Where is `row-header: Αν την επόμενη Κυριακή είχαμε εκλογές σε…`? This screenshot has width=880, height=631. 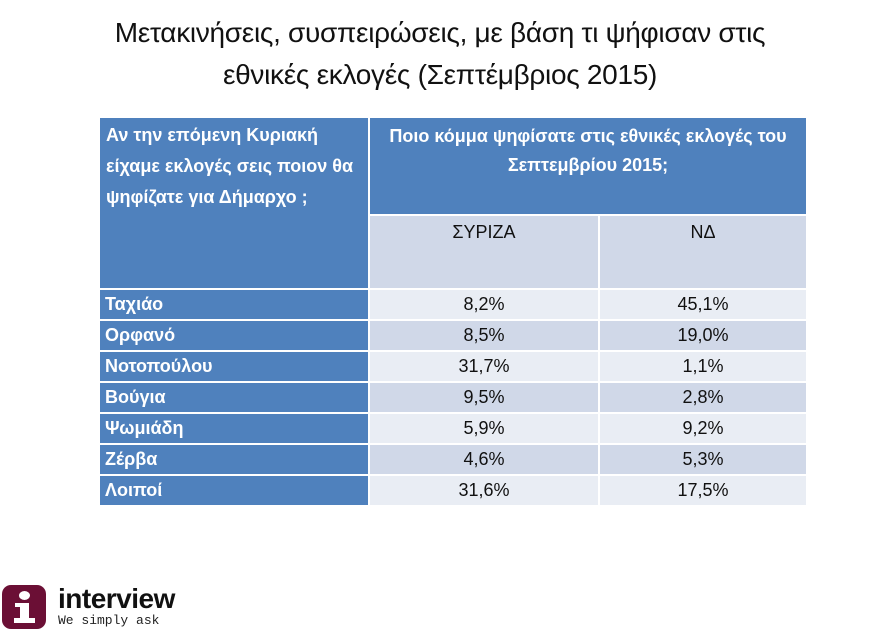 row-header: Αν την επόμενη Κυριακή είχαμε εκλογές σε… is located at coordinates (234, 203).